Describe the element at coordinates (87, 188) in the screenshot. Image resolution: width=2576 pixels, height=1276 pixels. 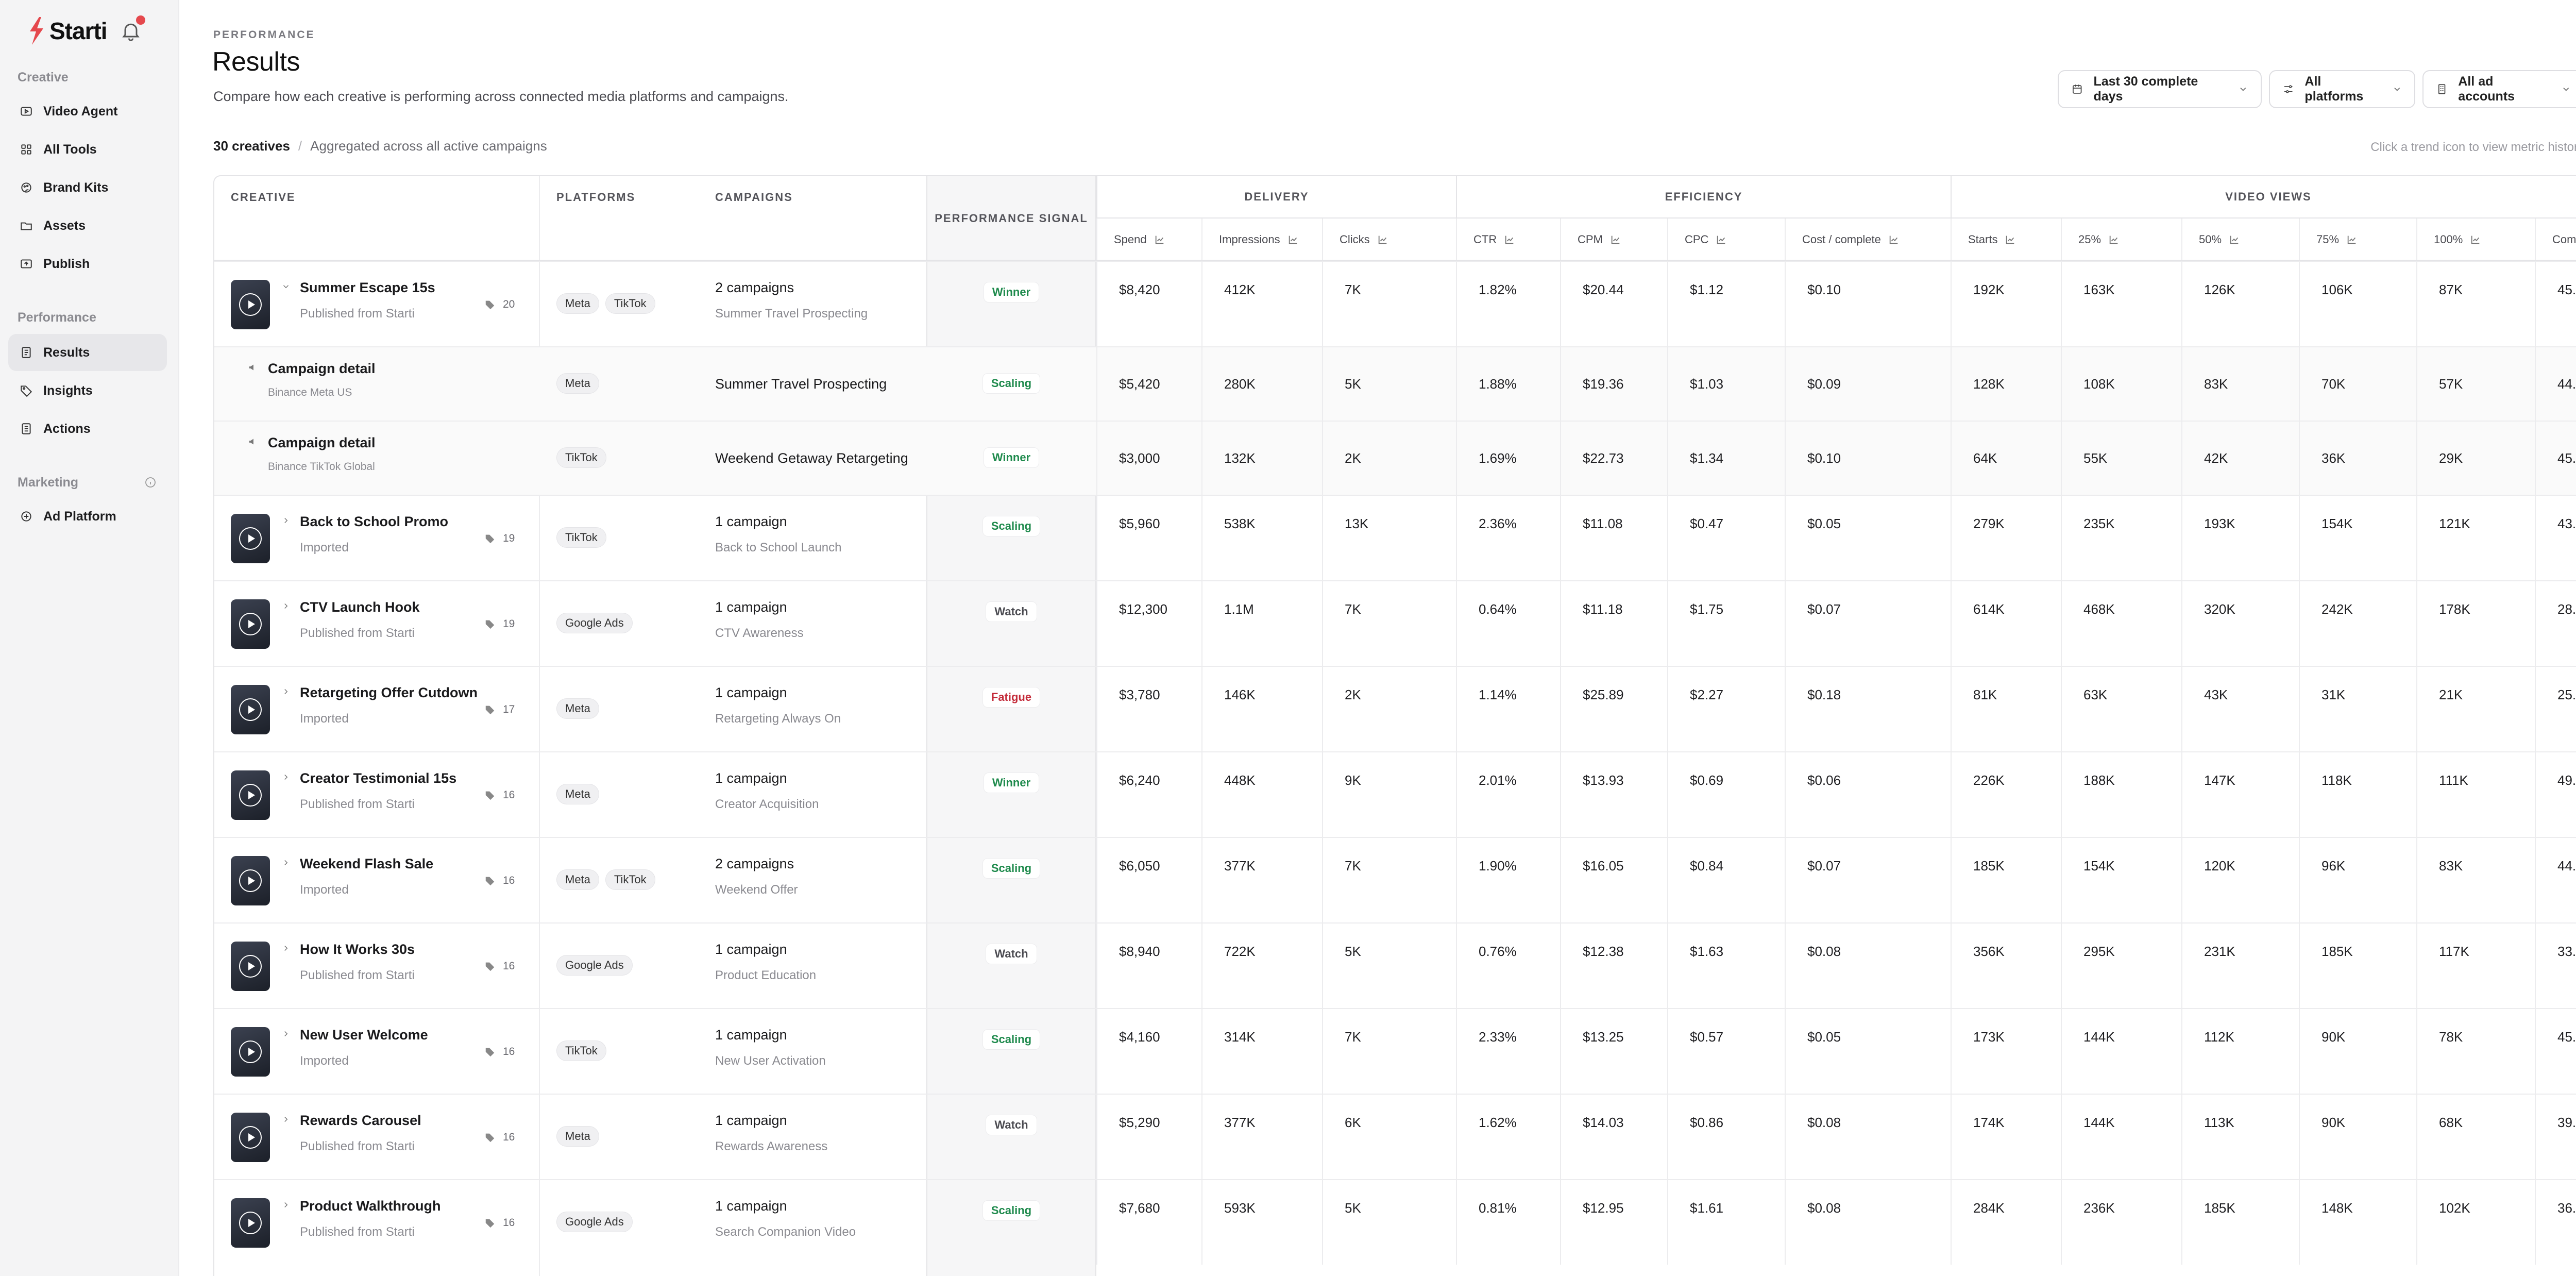
I see `sidebar-item-brand-kits: Brand Kits` at that location.